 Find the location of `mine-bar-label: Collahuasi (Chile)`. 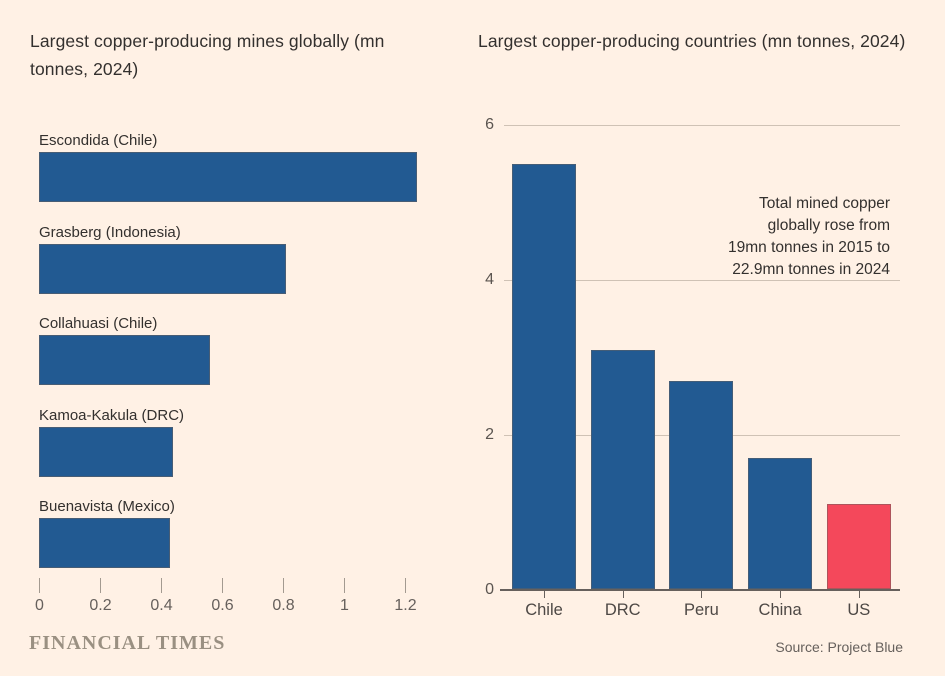

mine-bar-label: Collahuasi (Chile) is located at coordinates (98, 323).